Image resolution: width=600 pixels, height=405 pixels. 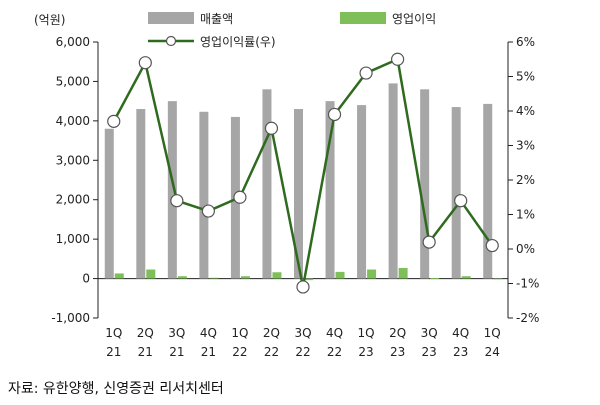 What do you see at coordinates (525, 111) in the screenshot?
I see `right-tick-label: 4%` at bounding box center [525, 111].